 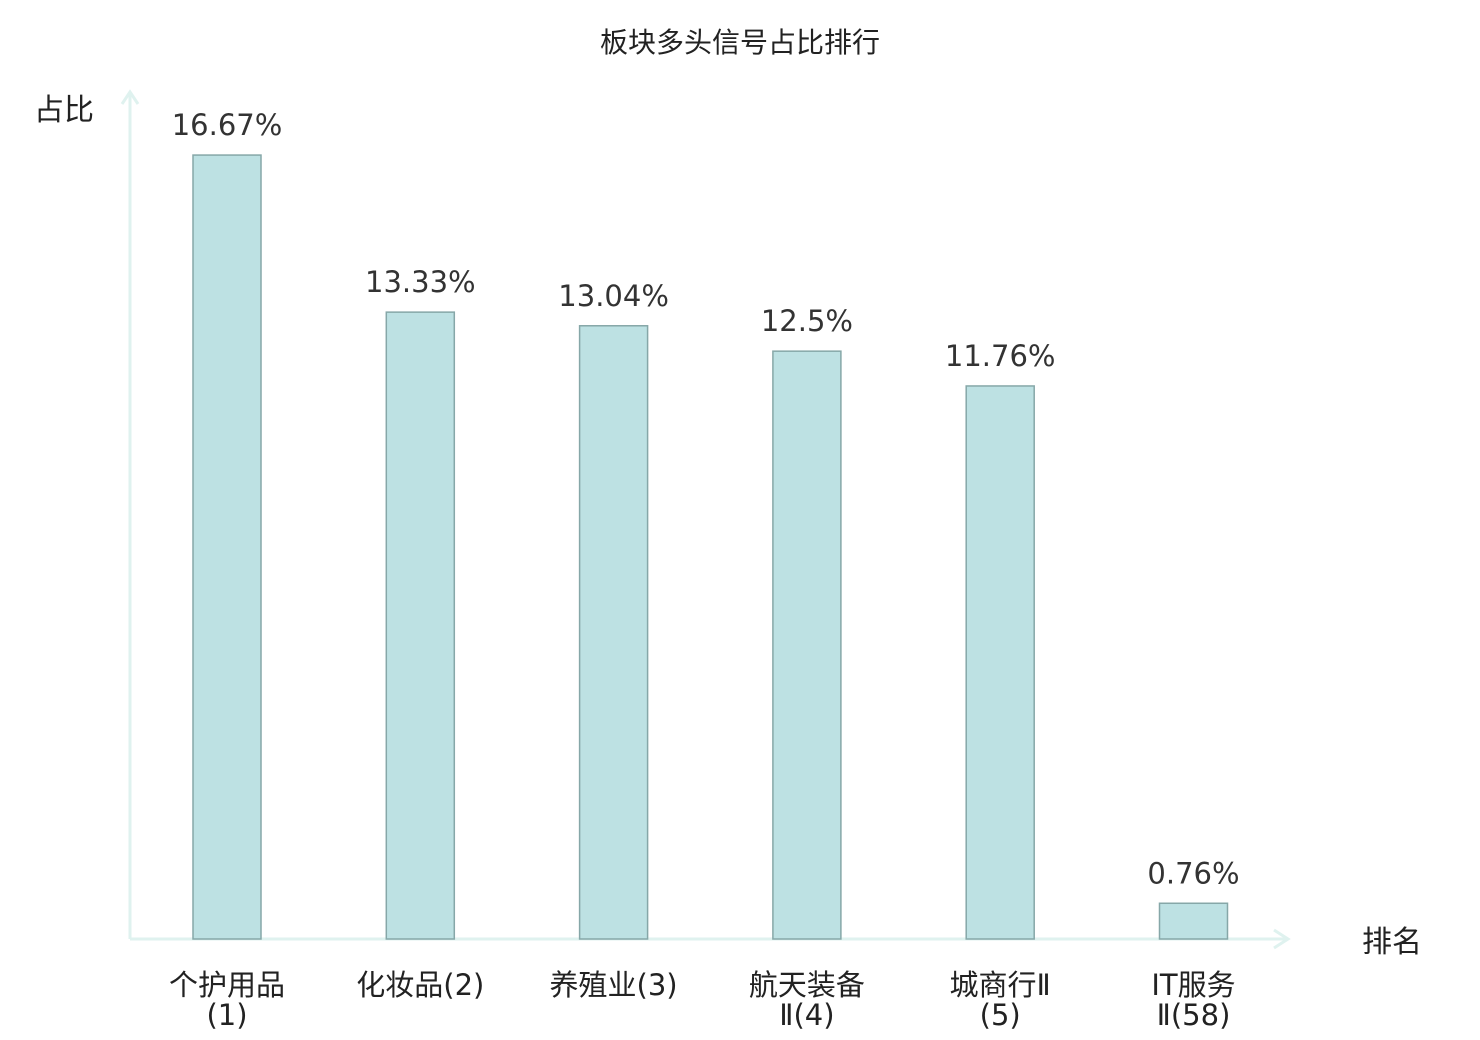 I want to click on data-label: 12.5%, so click(x=807, y=321).